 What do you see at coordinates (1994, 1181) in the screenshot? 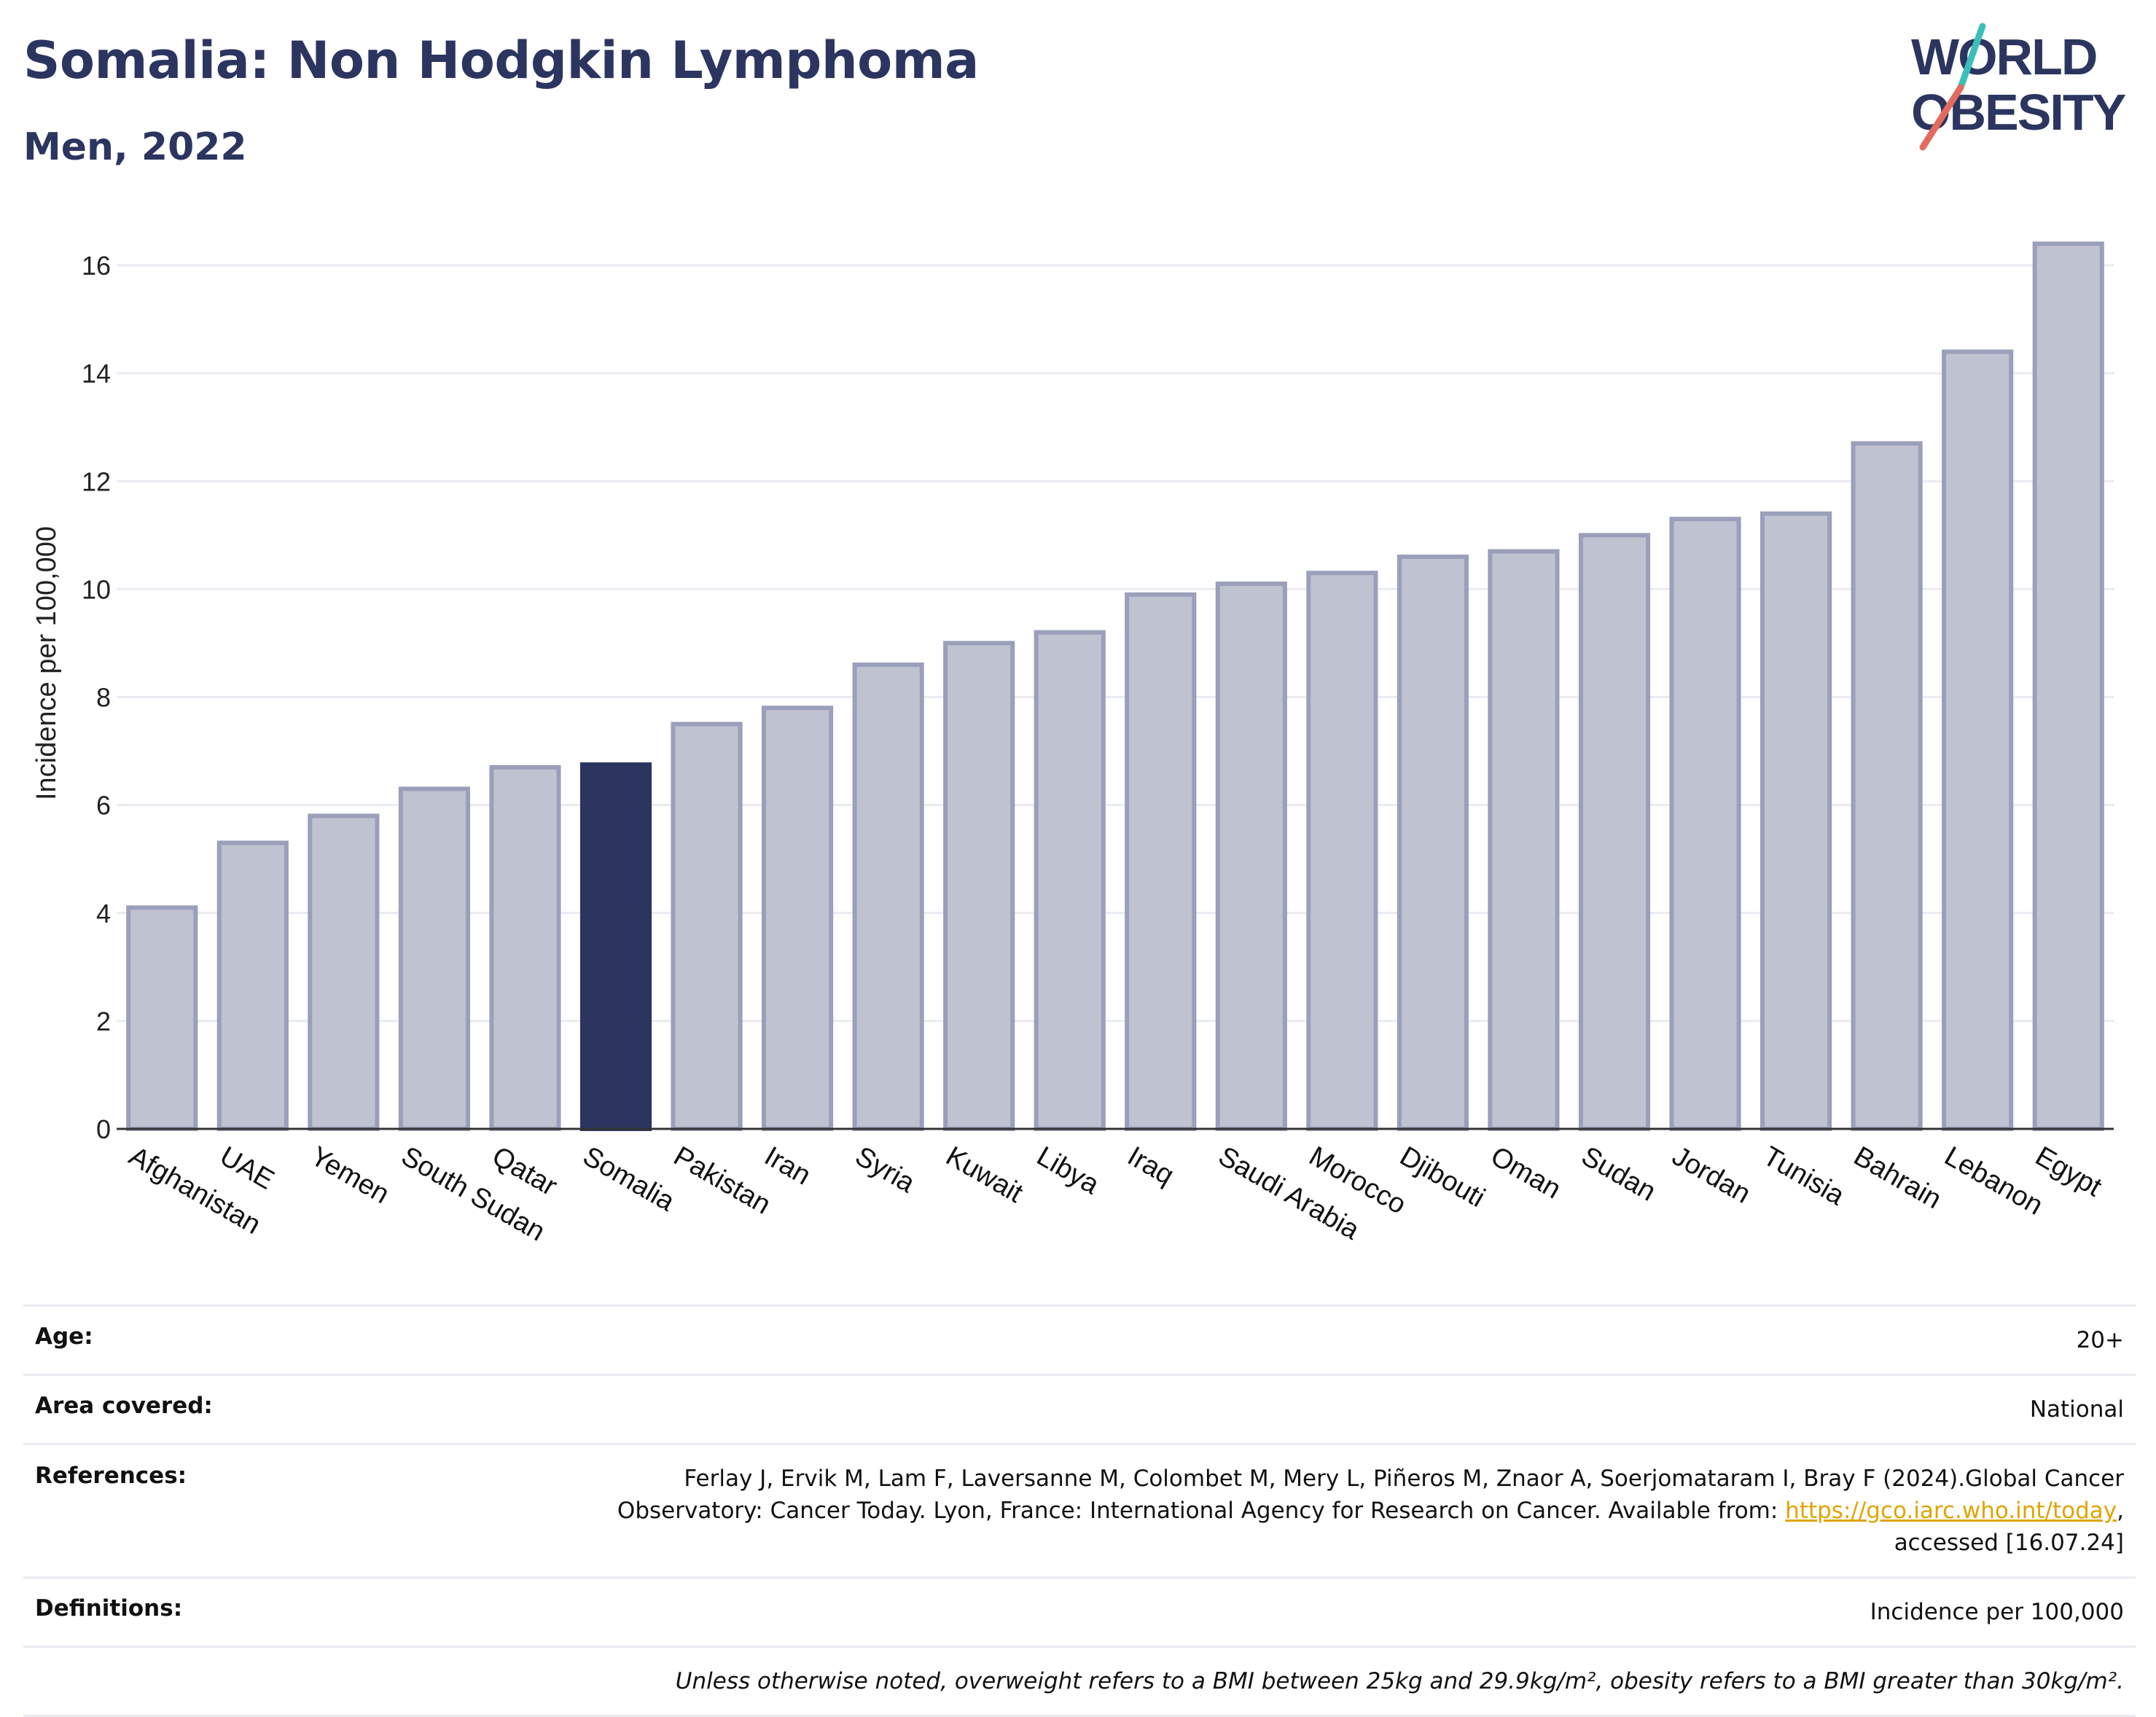
I see `x-tick-label: Lebanon` at bounding box center [1994, 1181].